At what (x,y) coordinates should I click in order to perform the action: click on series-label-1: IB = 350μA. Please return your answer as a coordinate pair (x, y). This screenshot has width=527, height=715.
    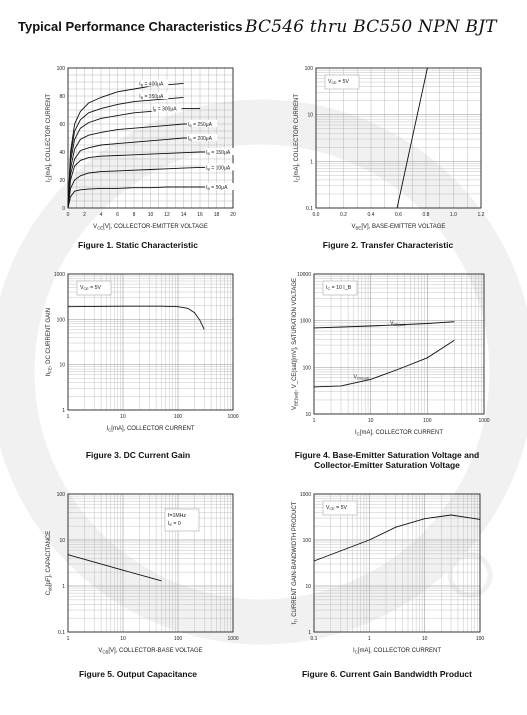
    Looking at the image, I should click on (151, 97).